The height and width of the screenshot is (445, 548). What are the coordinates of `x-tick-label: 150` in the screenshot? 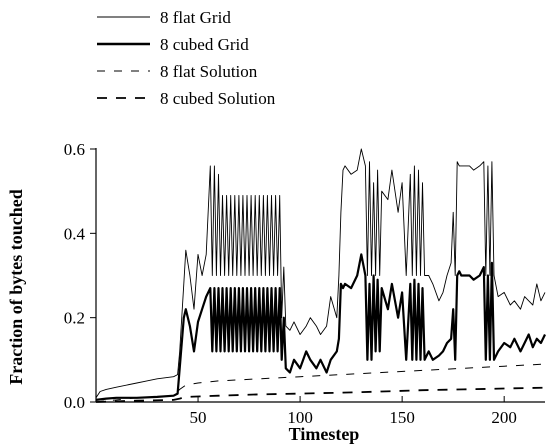 It's located at (402, 417).